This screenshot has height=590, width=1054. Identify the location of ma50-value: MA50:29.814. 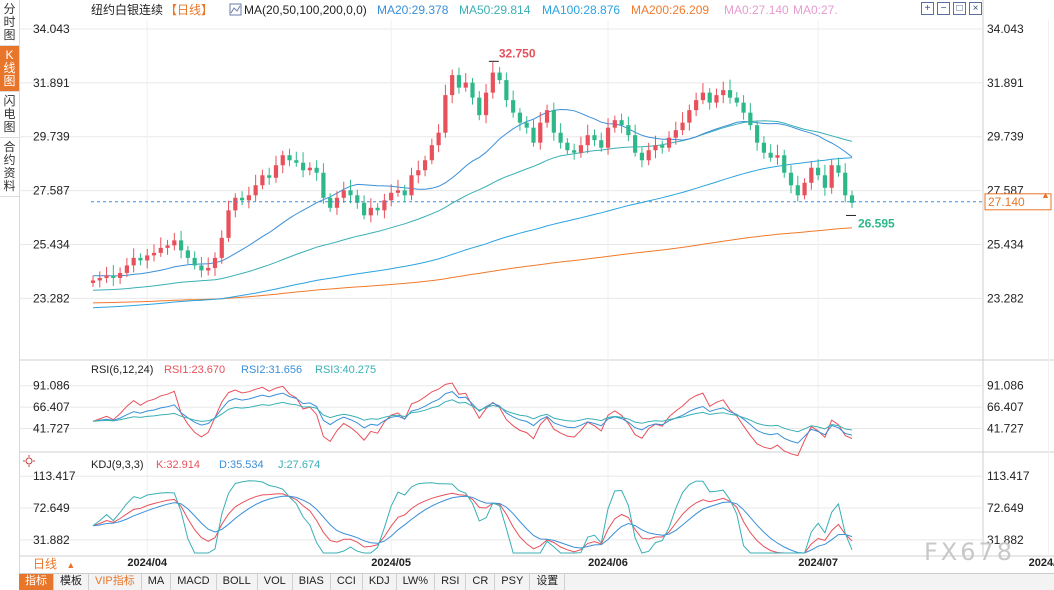
(495, 10).